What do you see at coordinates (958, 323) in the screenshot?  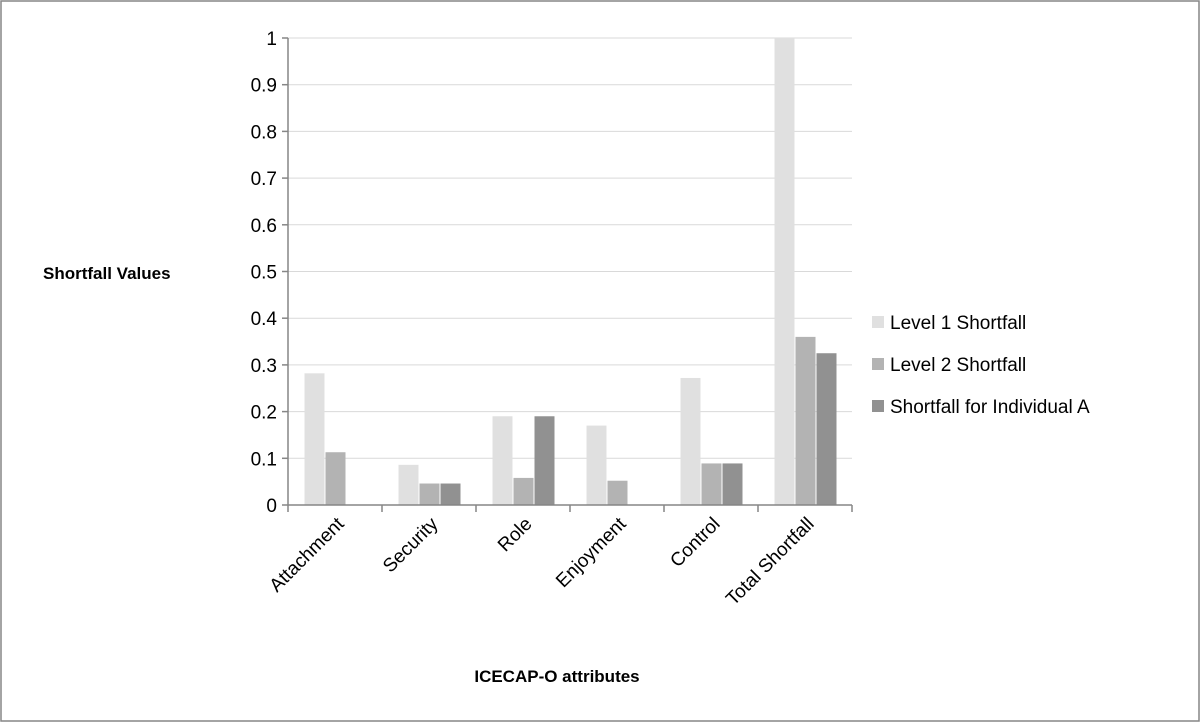 I see `legend-label: Level 1 Shortfall` at bounding box center [958, 323].